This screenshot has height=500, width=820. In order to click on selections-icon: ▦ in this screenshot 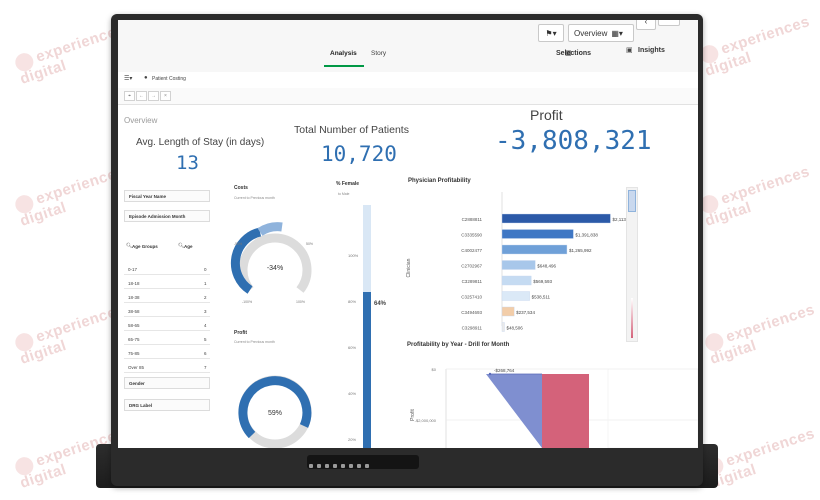, I will do `click(568, 53)`.